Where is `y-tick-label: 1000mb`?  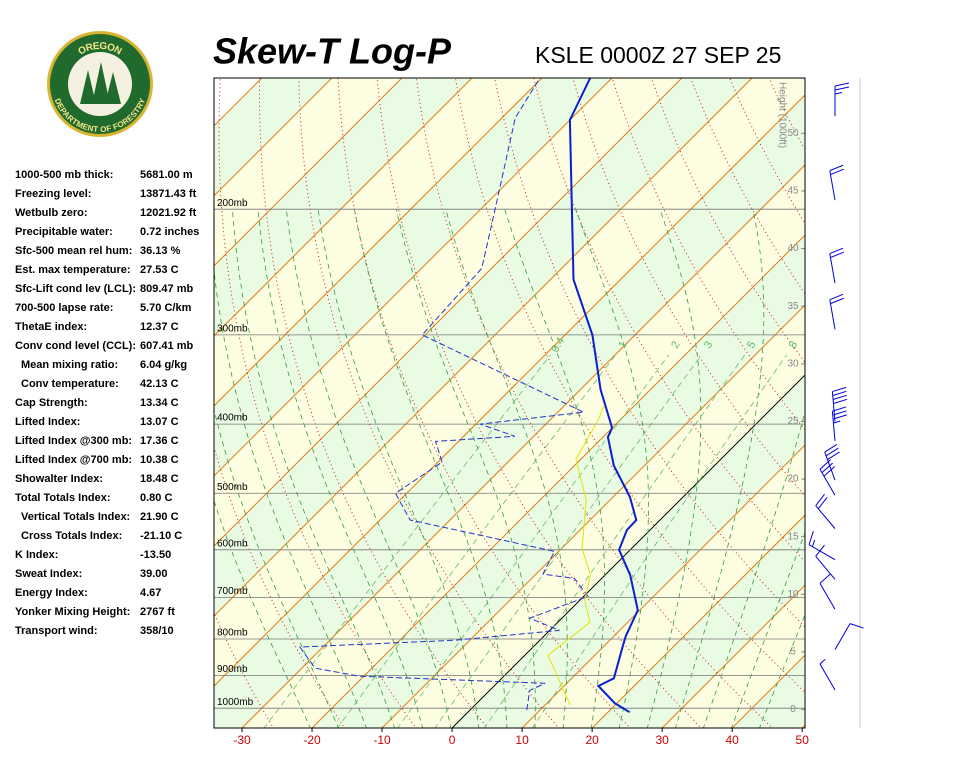
y-tick-label: 1000mb is located at coordinates (235, 702).